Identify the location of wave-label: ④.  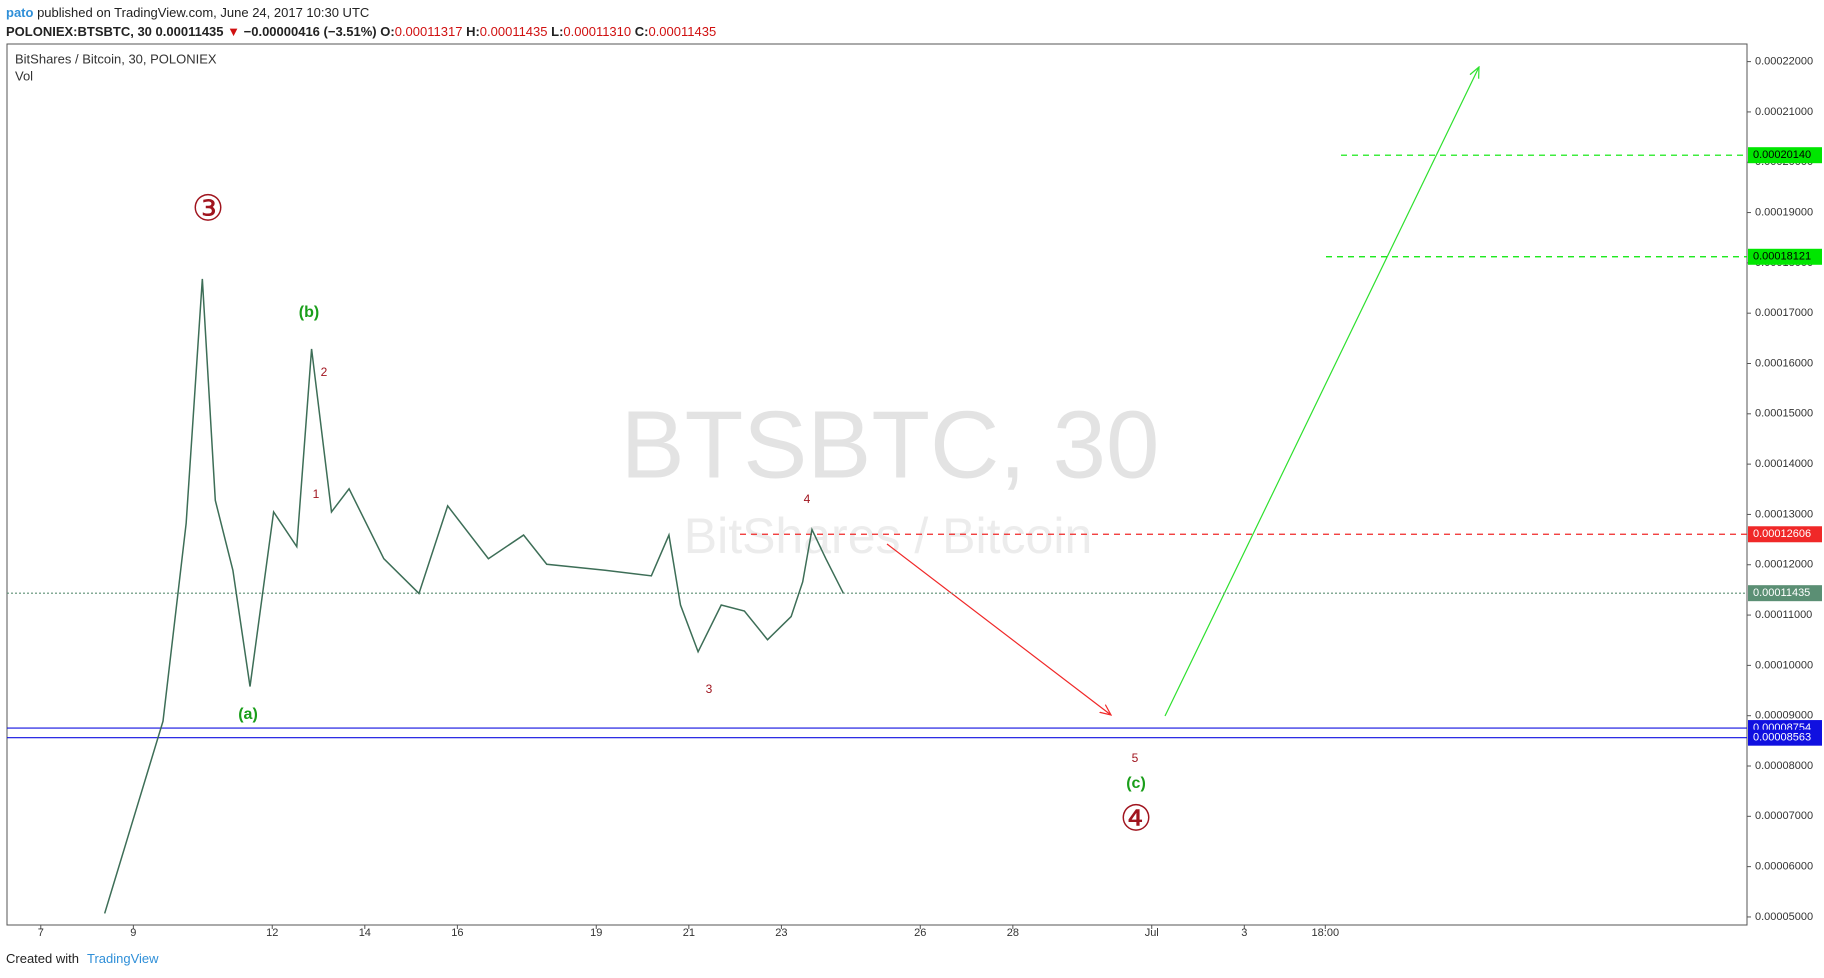
(1136, 818).